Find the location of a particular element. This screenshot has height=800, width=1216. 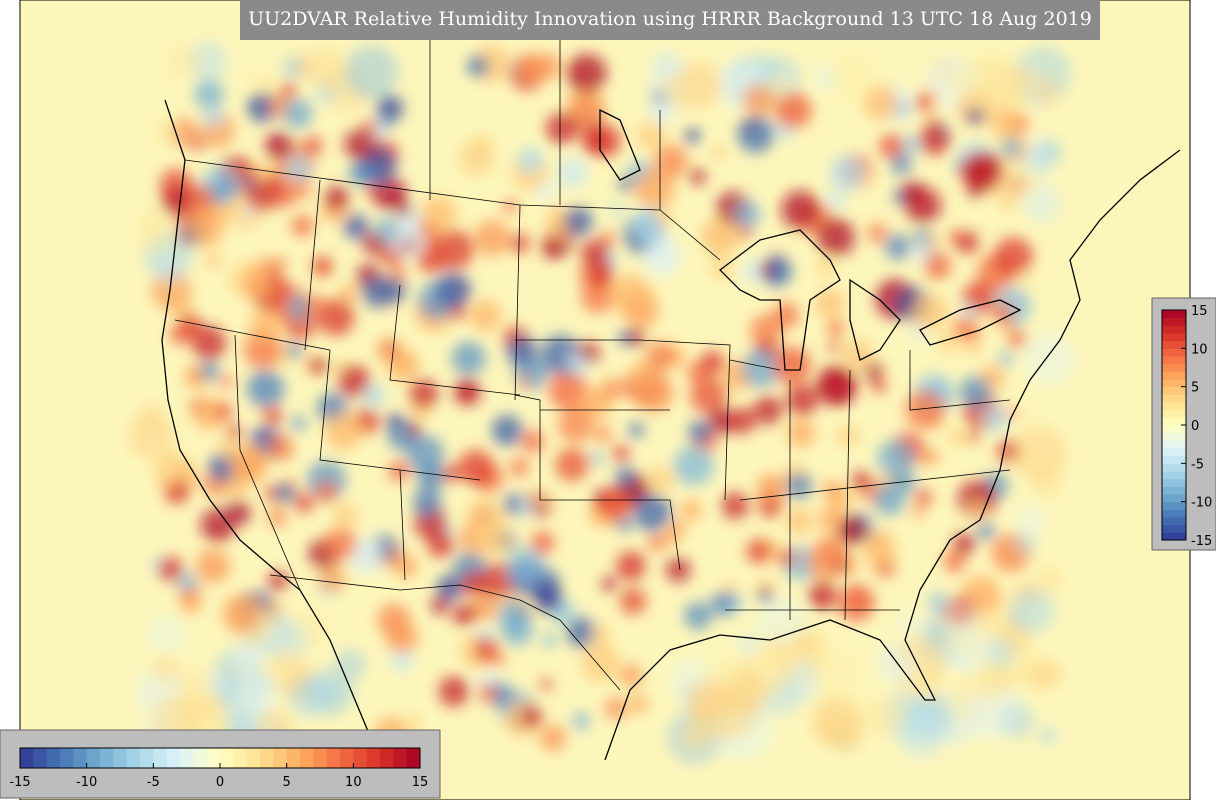

canada-border is located at coordinates (452, 210).